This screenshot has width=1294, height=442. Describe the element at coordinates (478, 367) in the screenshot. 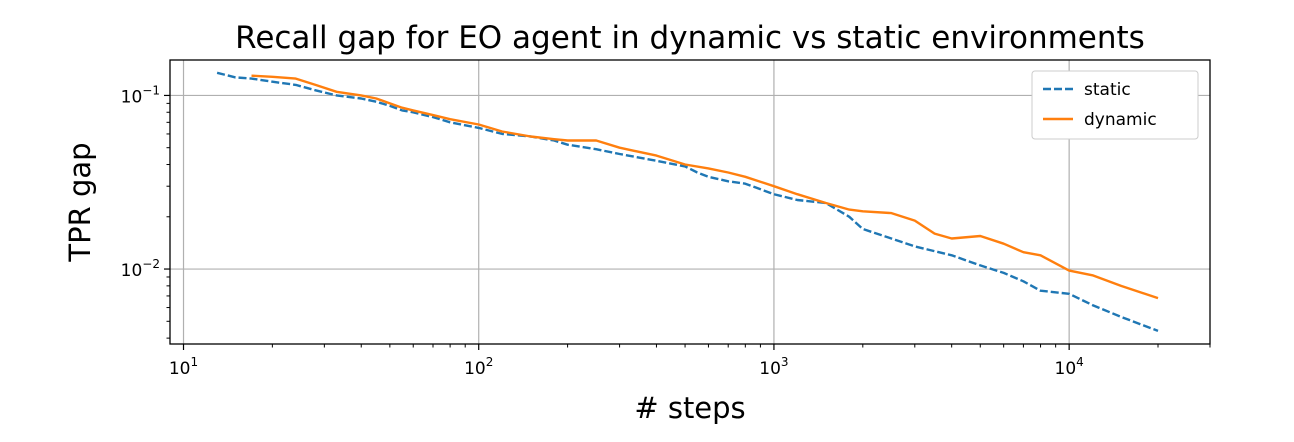

I see `x-tick-label: 10²` at that location.